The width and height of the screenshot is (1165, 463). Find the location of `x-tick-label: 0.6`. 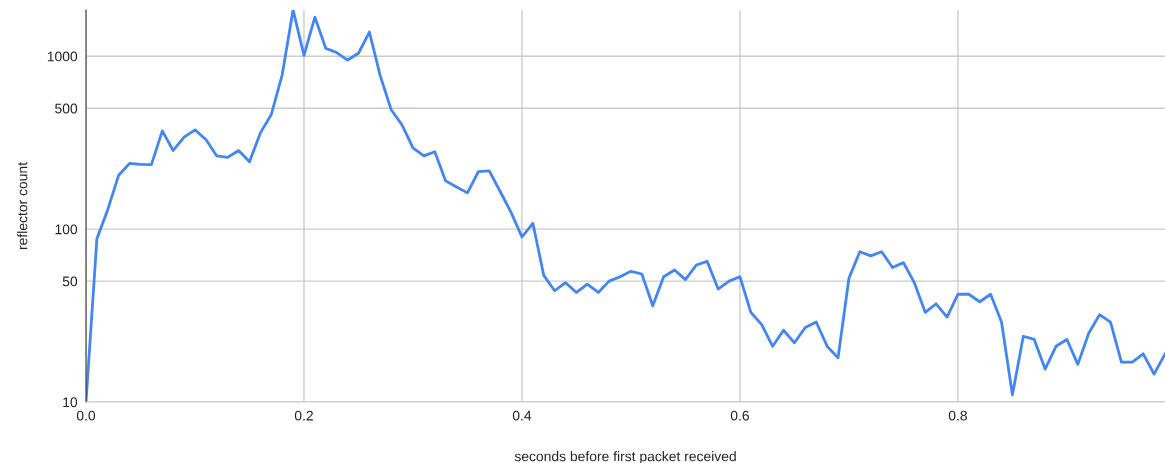

x-tick-label: 0.6 is located at coordinates (739, 415).